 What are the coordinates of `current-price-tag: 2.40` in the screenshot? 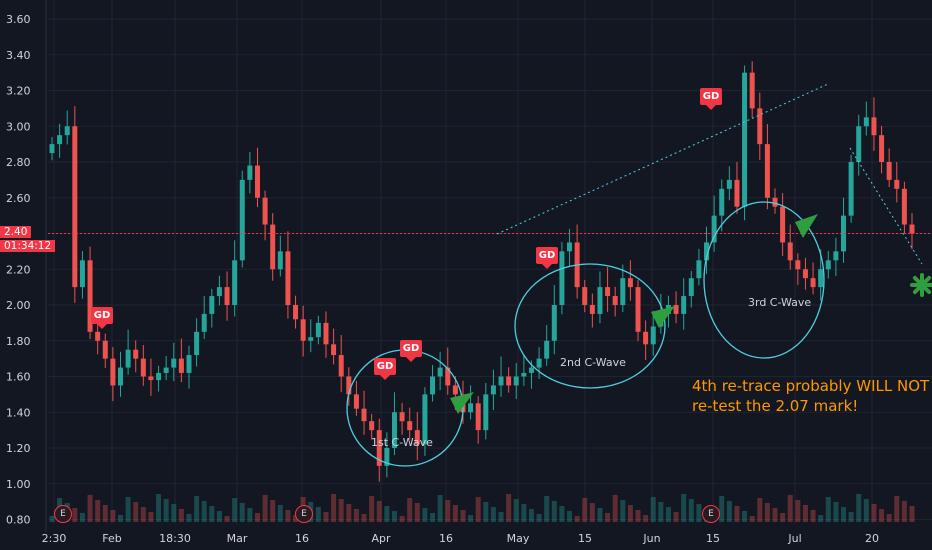 It's located at (16, 232).